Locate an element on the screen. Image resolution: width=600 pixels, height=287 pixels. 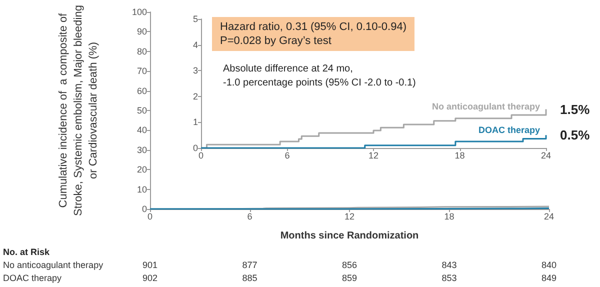
text: 859 is located at coordinates (350, 278).